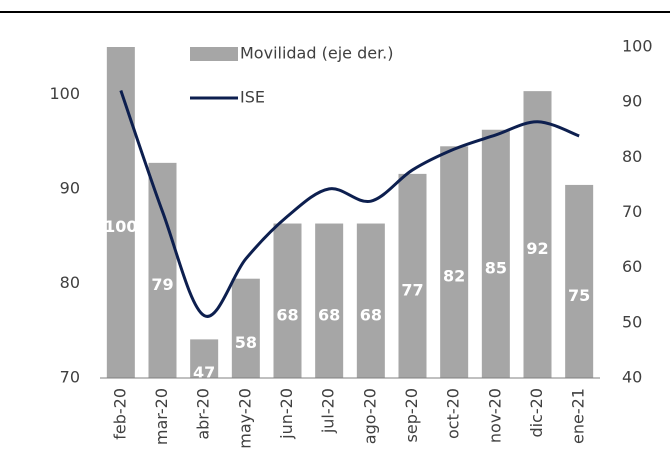 This screenshot has height=461, width=670. I want to click on x-tick-label: feb-20, so click(119, 414).